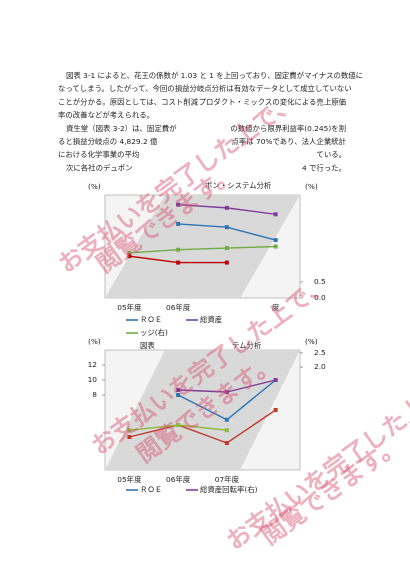 This screenshot has height=580, width=410. What do you see at coordinates (324, 167) in the screenshot?
I see `paragraph-text: 4 で行った。` at bounding box center [324, 167].